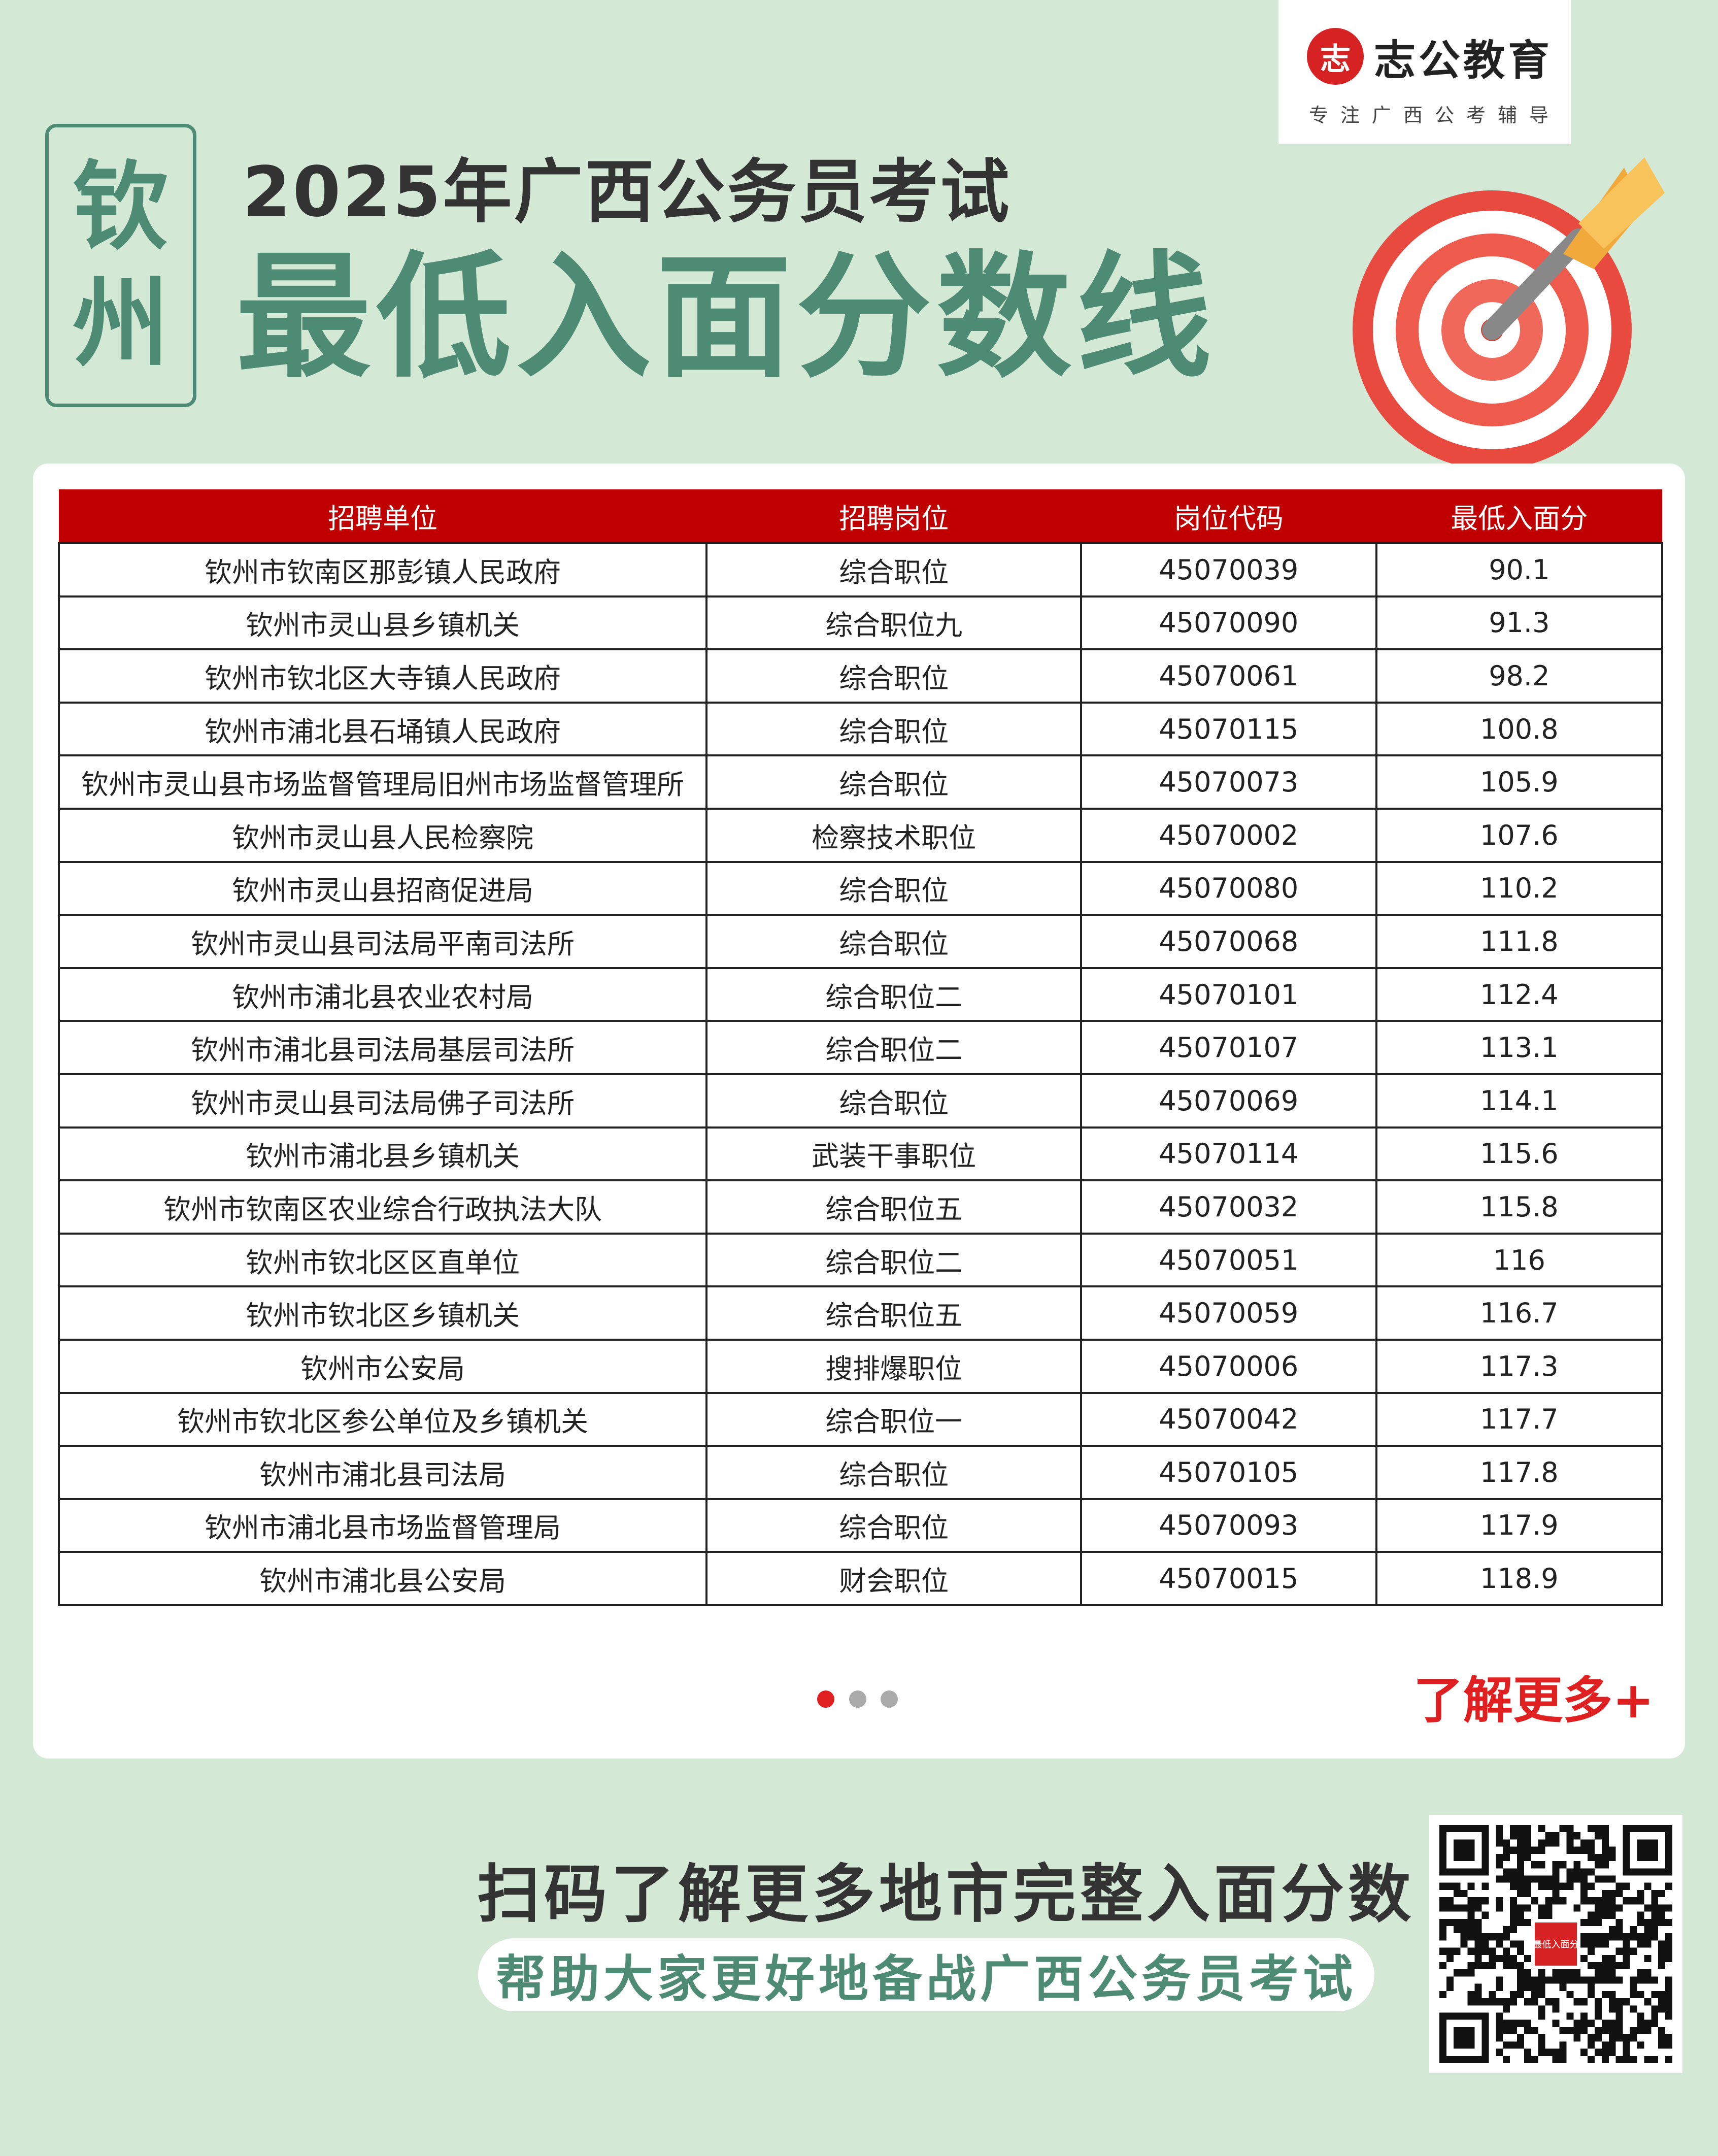 The height and width of the screenshot is (2156, 1718). What do you see at coordinates (726, 317) in the screenshot?
I see `page-title: 最低入面分数线` at bounding box center [726, 317].